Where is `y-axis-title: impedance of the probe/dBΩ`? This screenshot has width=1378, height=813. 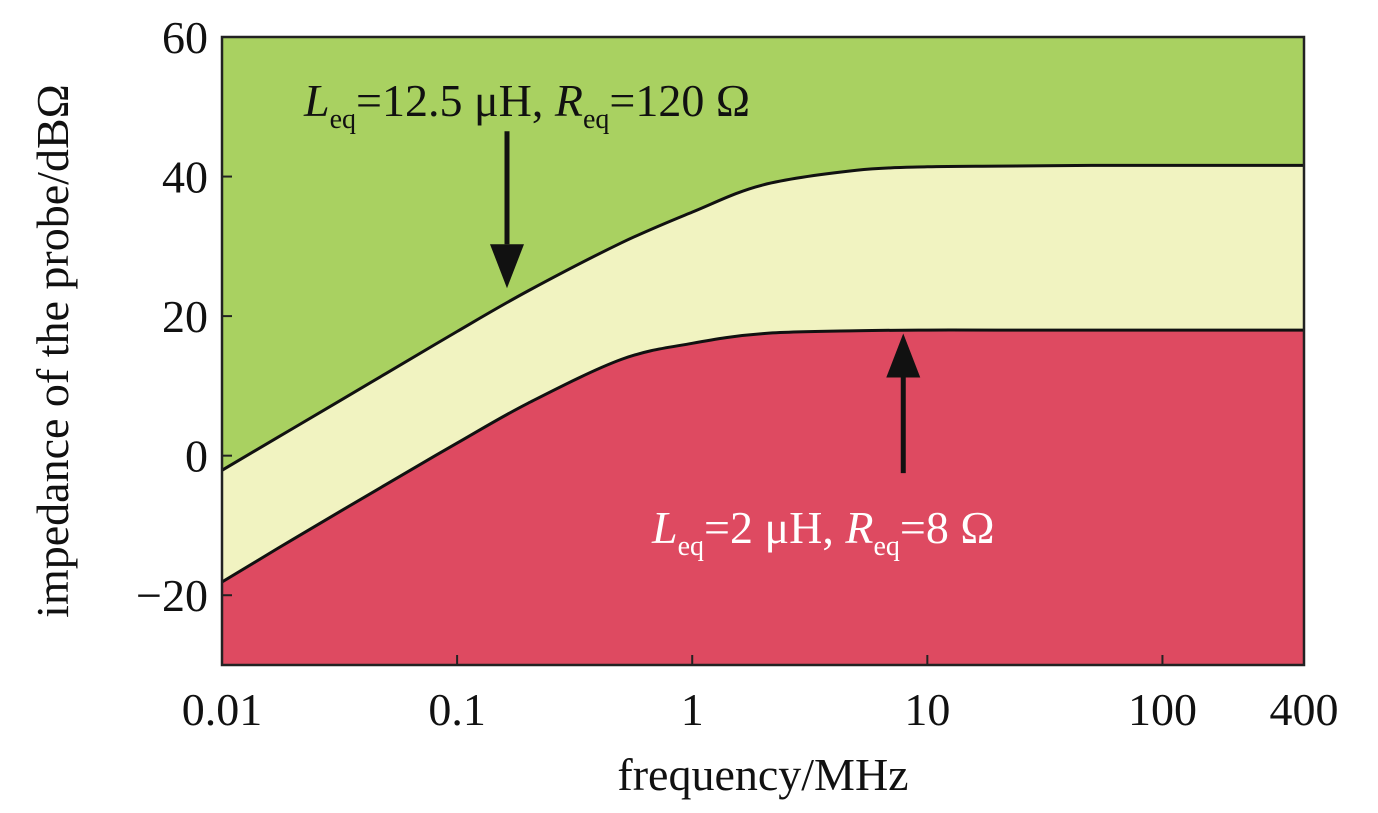
y-axis-title: impedance of the probe/dBΩ is located at coordinates (52, 351).